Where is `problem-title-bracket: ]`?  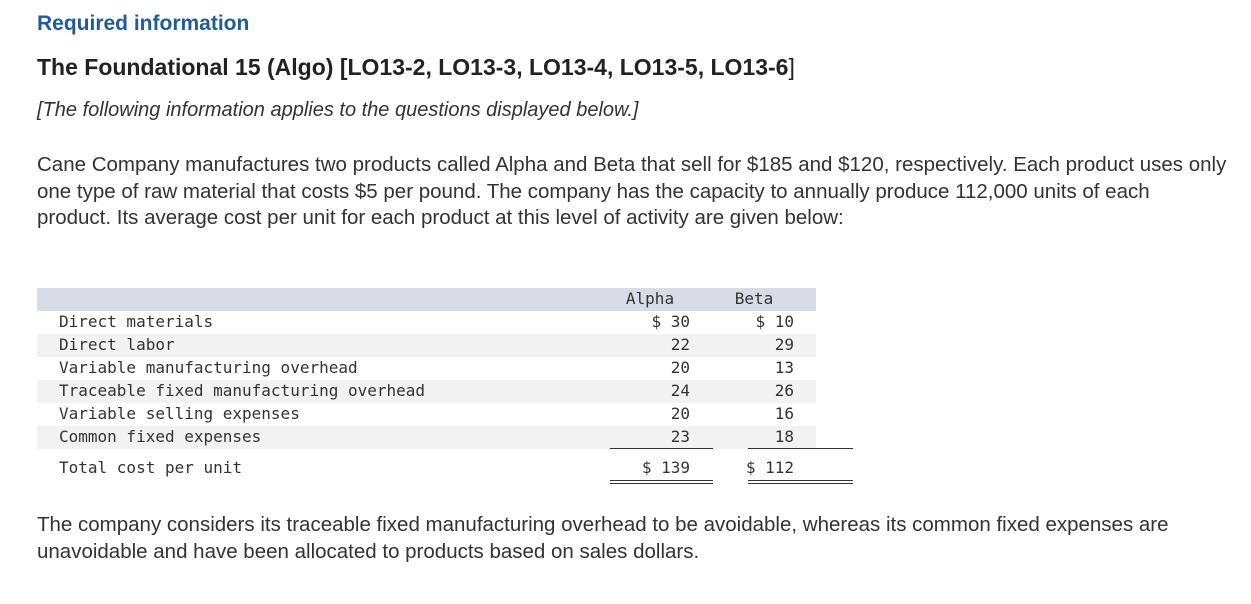
problem-title-bracket: ] is located at coordinates (791, 67).